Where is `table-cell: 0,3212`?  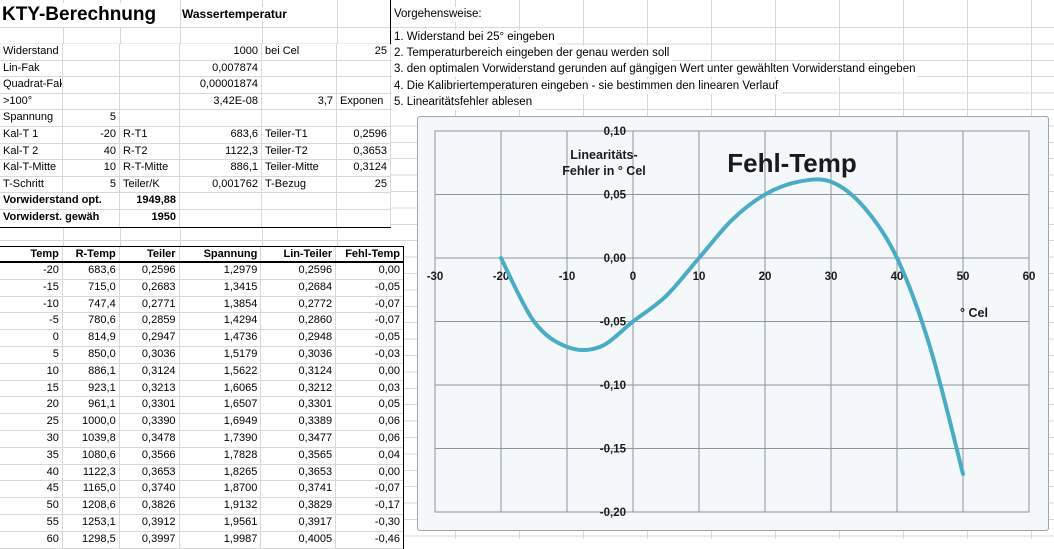
table-cell: 0,3212 is located at coordinates (299, 389).